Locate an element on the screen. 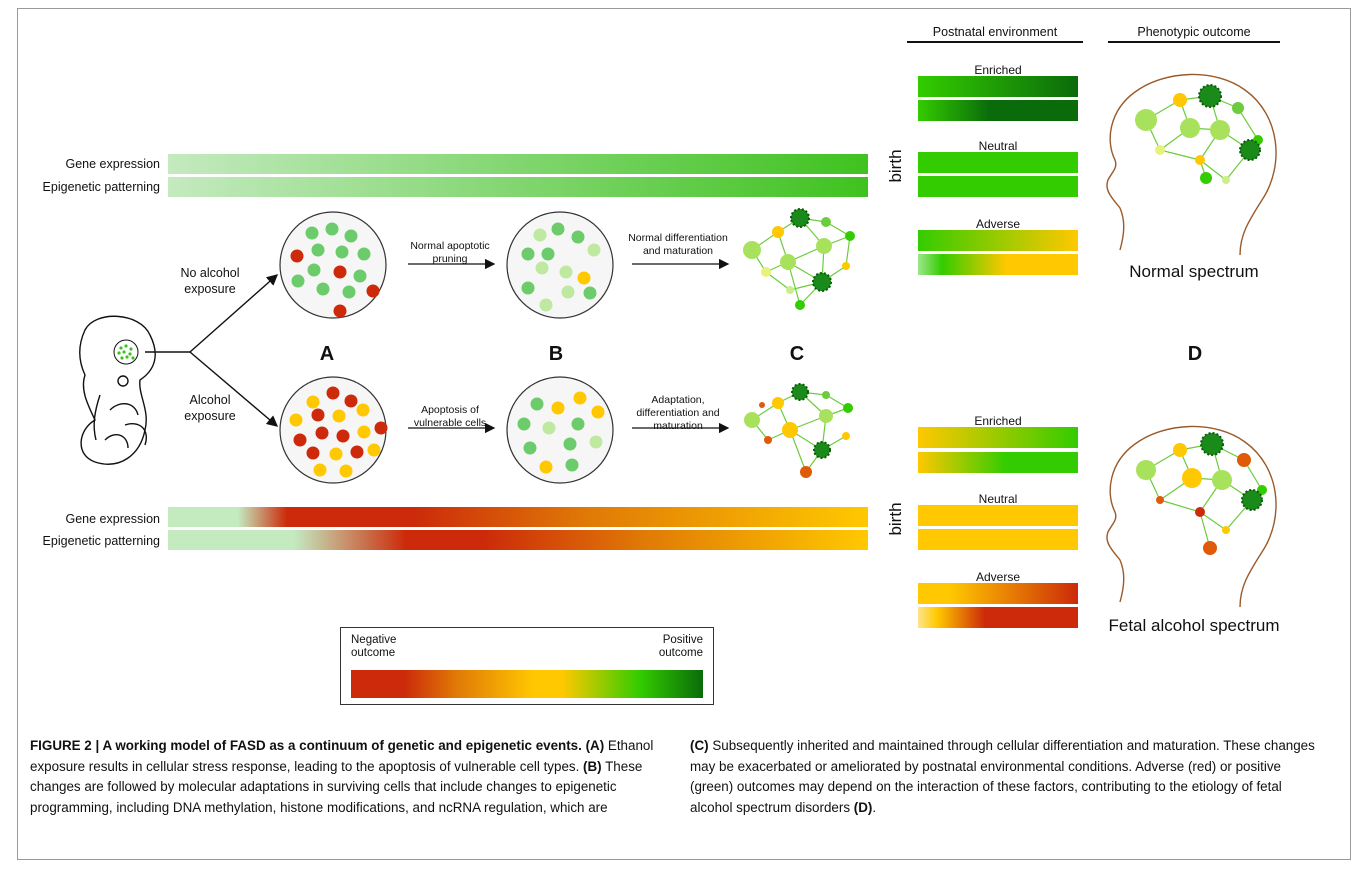 This screenshot has width=1355, height=870. legend-positive-label: Positive outcome is located at coordinates (680, 646).